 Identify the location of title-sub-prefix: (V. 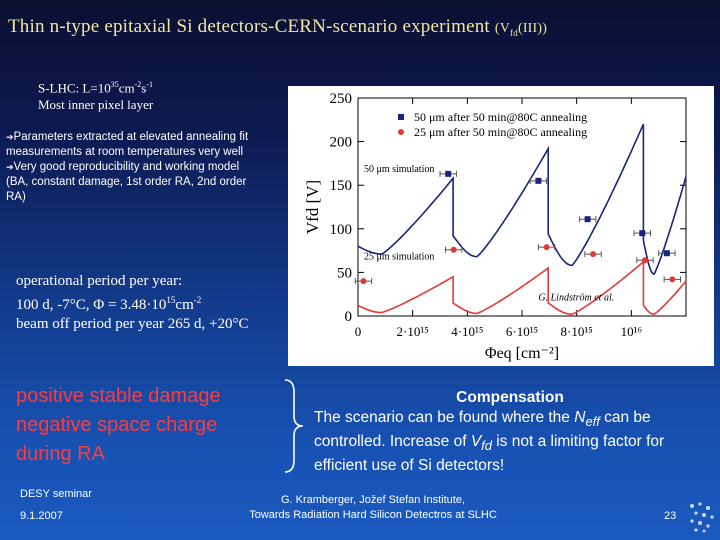
(502, 28).